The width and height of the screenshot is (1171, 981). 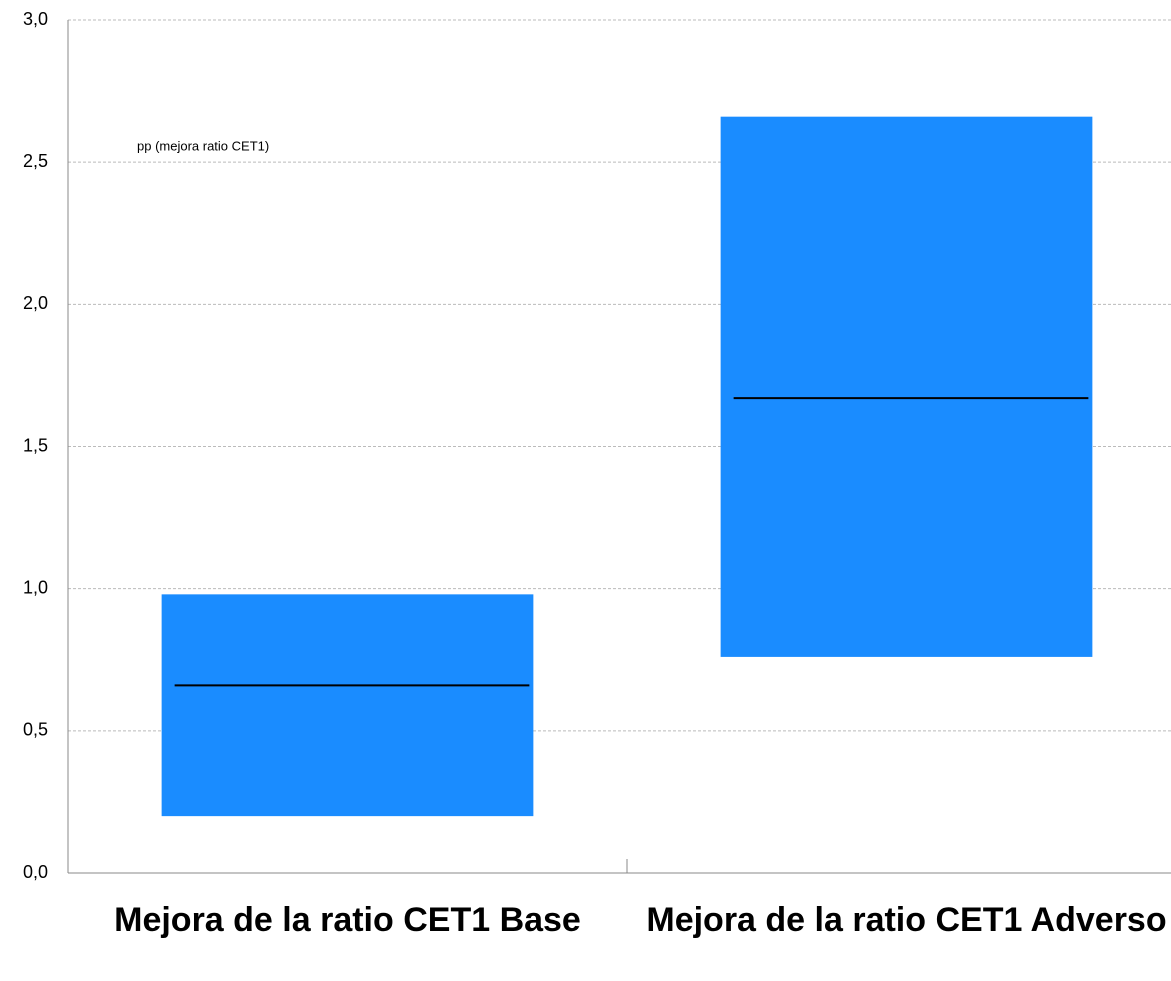 What do you see at coordinates (35, 445) in the screenshot?
I see `y-tick-label: 1,5` at bounding box center [35, 445].